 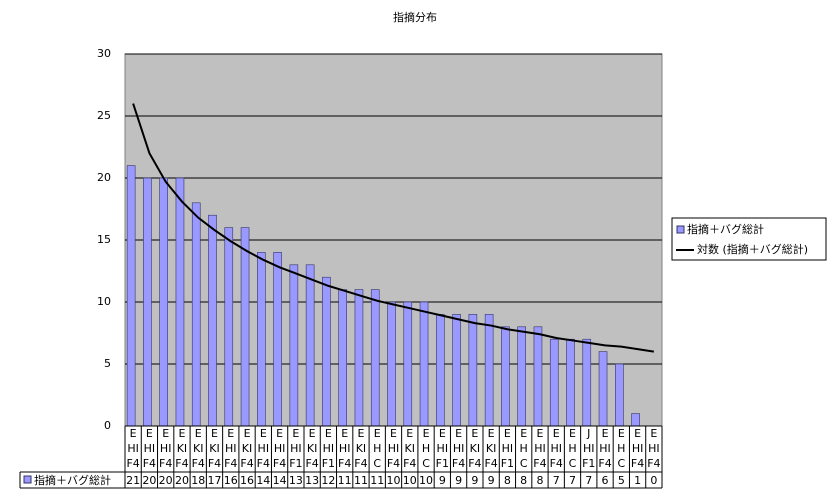 What do you see at coordinates (104, 177) in the screenshot?
I see `y-tick-label: 20` at bounding box center [104, 177].